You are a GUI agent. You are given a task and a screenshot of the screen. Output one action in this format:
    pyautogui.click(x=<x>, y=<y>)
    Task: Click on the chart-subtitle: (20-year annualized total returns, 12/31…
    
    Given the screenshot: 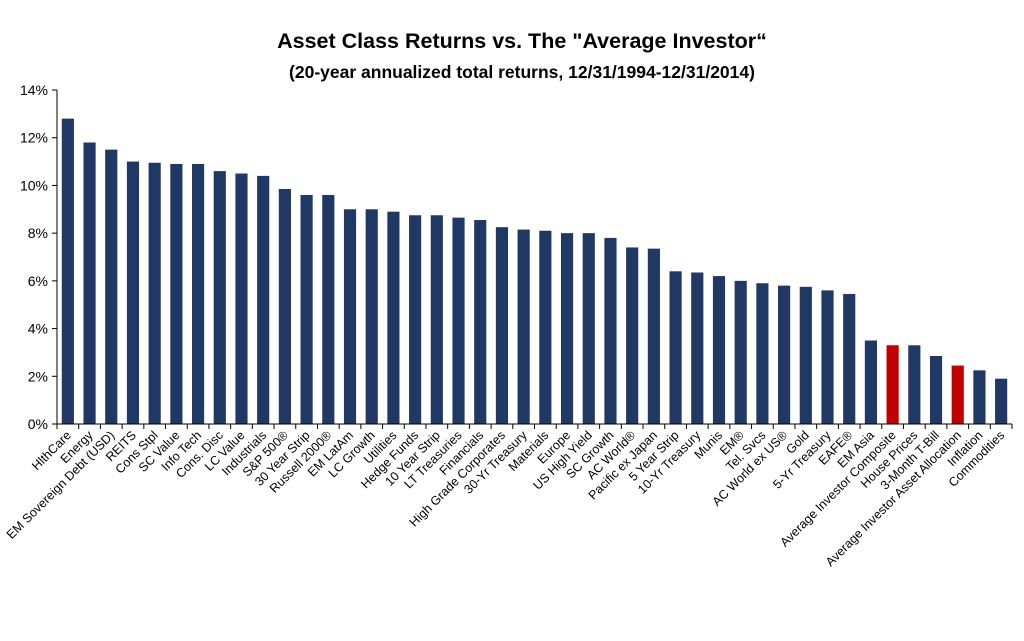 What is the action you would take?
    pyautogui.click(x=522, y=72)
    